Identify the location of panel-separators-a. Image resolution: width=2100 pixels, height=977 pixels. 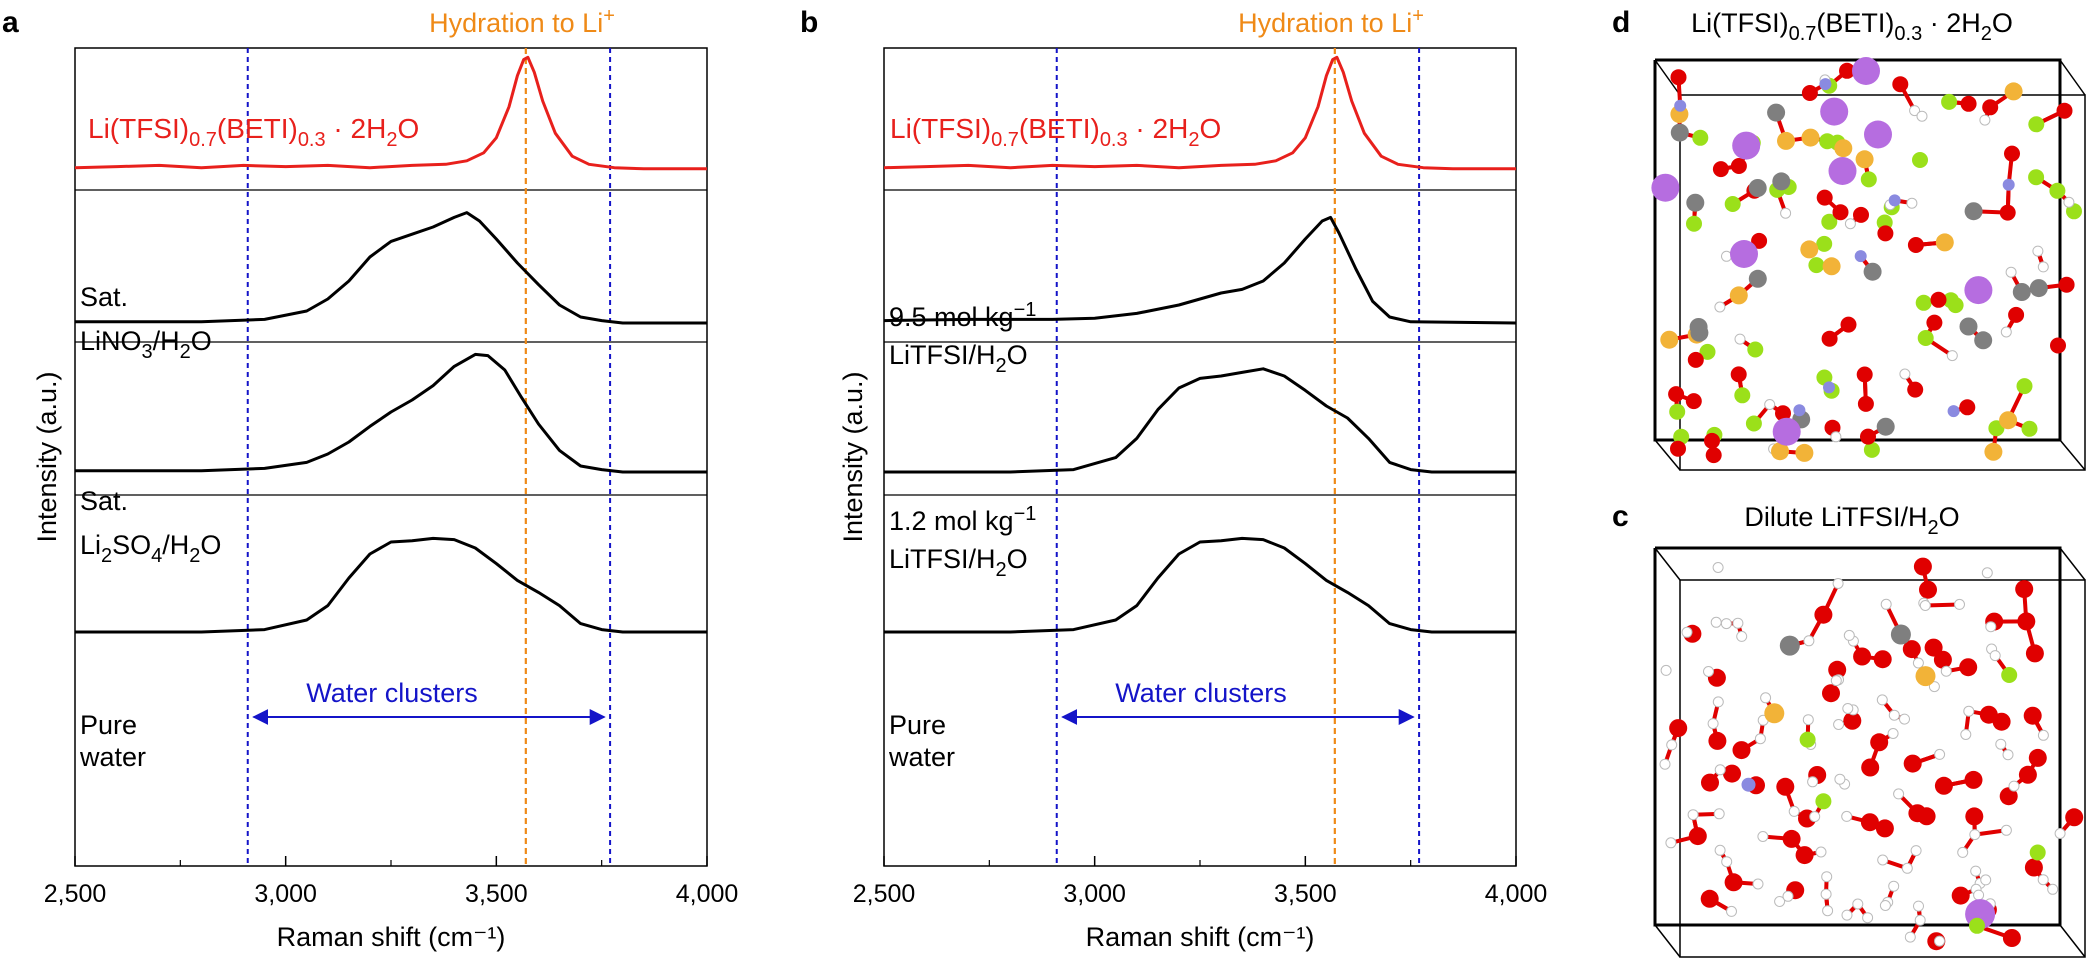
(391, 342).